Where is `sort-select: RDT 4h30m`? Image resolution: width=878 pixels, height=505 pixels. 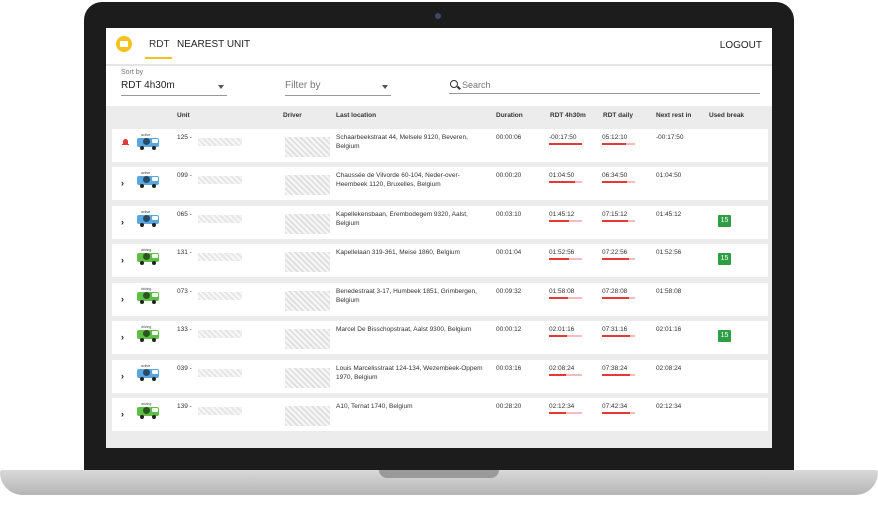 sort-select: RDT 4h30m is located at coordinates (174, 88).